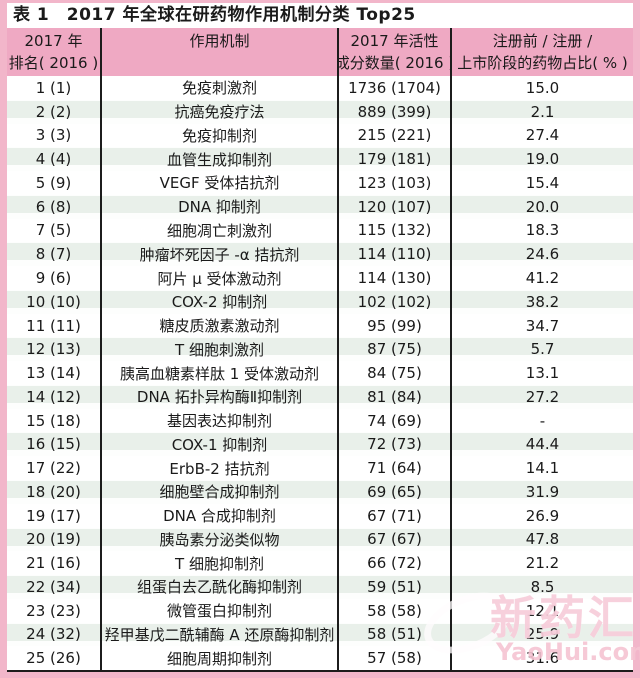 Image resolution: width=640 pixels, height=678 pixels. I want to click on mechanism-cell: 阿片 μ 受体激动剂, so click(218, 278).